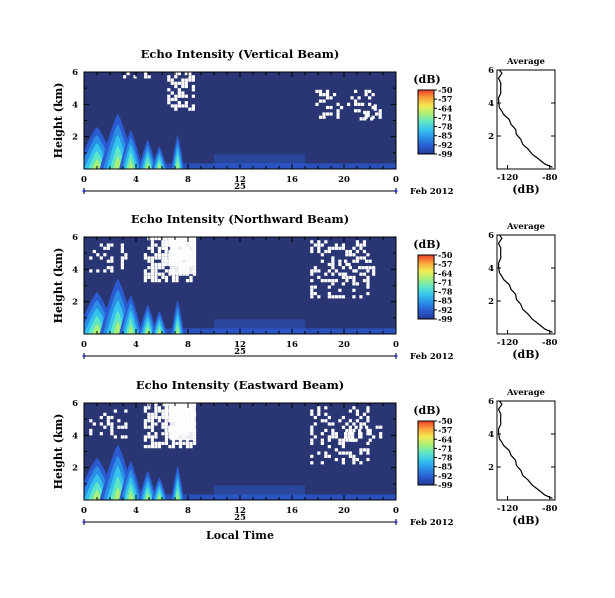 The width and height of the screenshot is (615, 598). Describe the element at coordinates (507, 509) in the screenshot. I see `average-x-tick-label: -120` at that location.